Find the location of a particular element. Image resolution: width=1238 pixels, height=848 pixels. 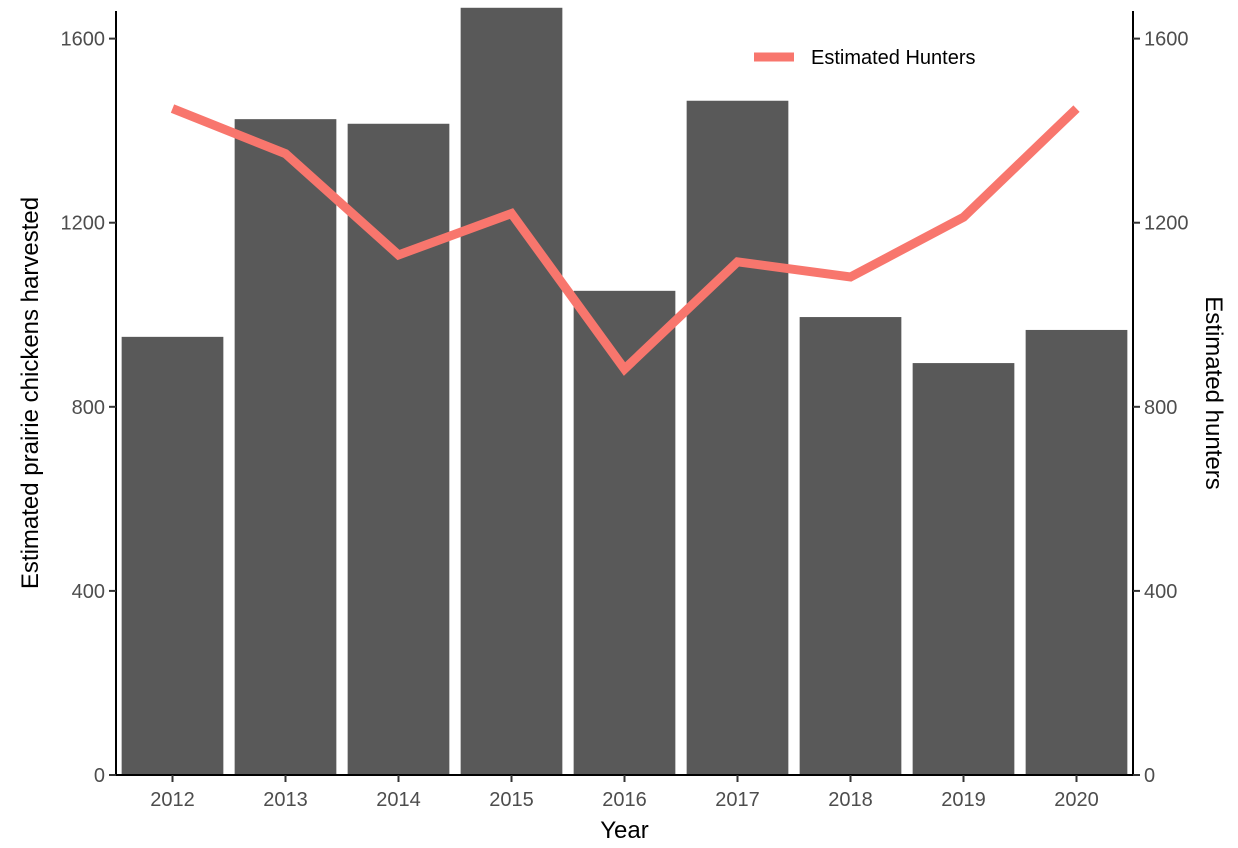

bar-2013 is located at coordinates (285, 447).